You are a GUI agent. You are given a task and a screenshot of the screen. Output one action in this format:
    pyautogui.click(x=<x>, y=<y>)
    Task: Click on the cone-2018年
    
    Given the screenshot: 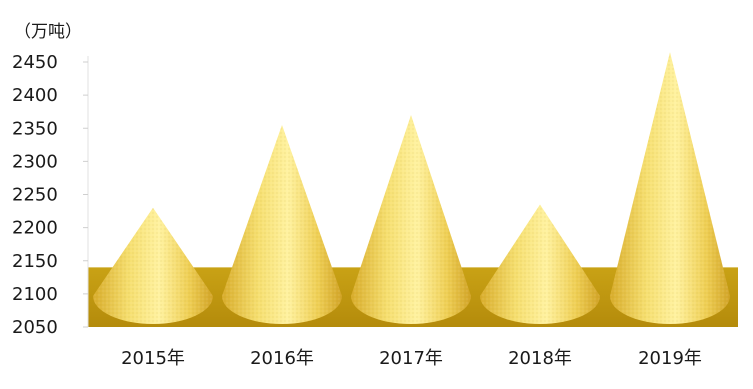 What is the action you would take?
    pyautogui.click(x=540, y=264)
    